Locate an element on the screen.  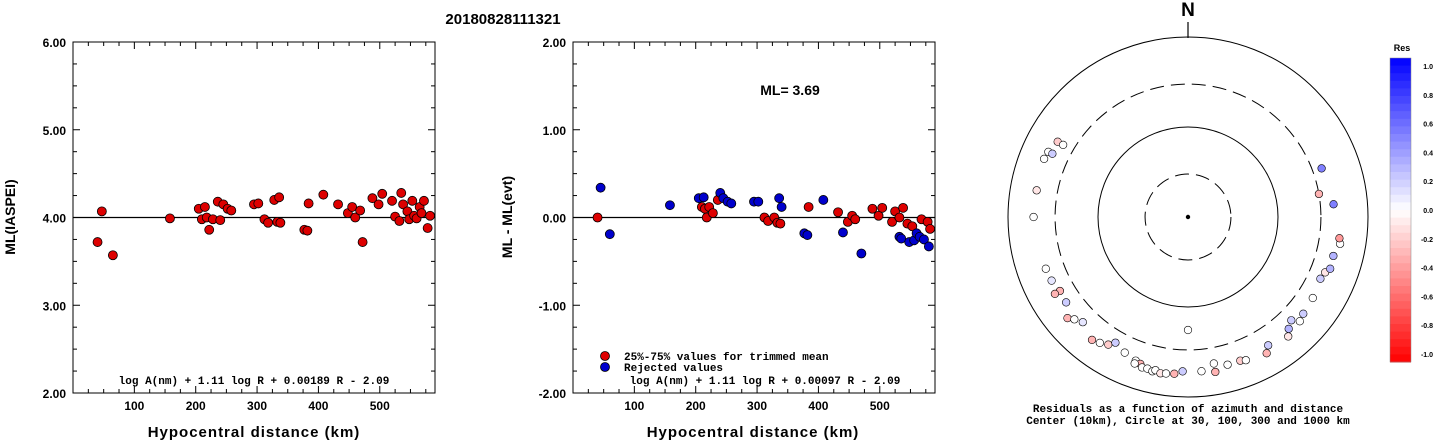
colorbar-tick-label: 0.8 is located at coordinates (1428, 96).